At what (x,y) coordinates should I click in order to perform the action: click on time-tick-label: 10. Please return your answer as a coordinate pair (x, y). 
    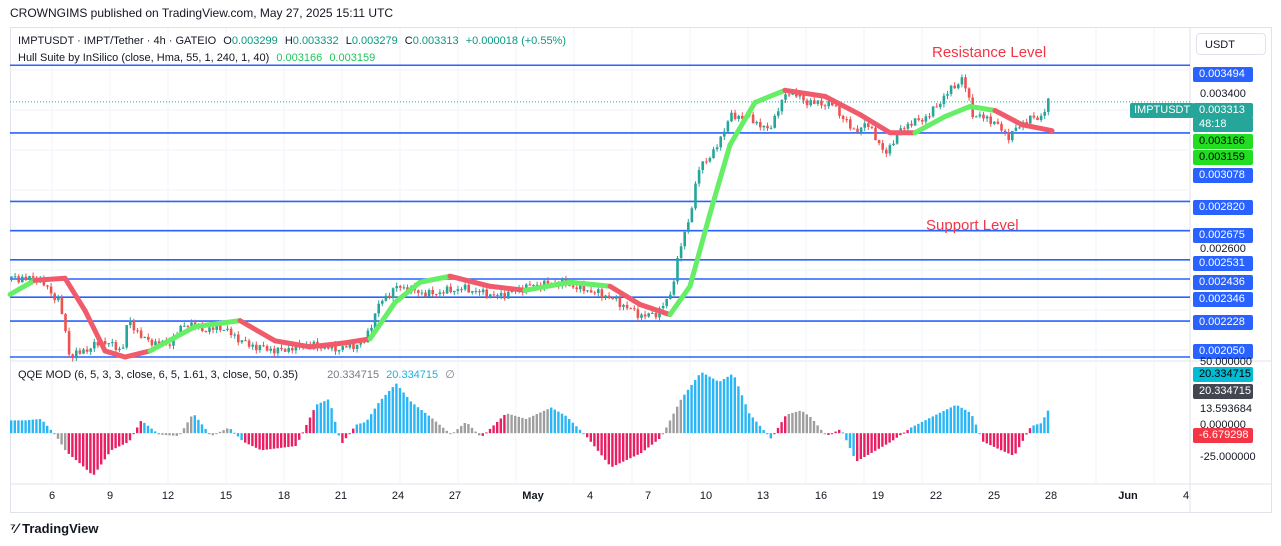
    Looking at the image, I should click on (706, 496).